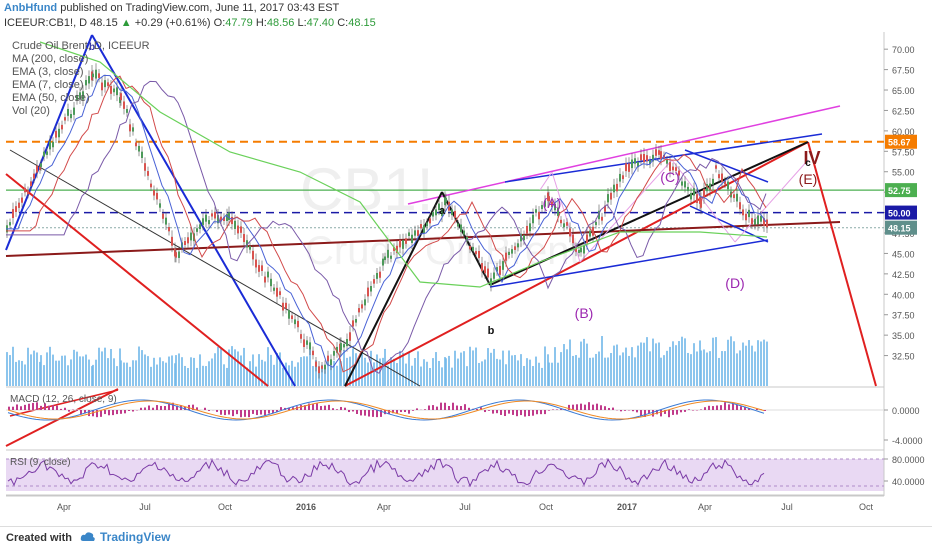 The height and width of the screenshot is (551, 932). I want to click on time-tick-label: Apr, so click(705, 507).